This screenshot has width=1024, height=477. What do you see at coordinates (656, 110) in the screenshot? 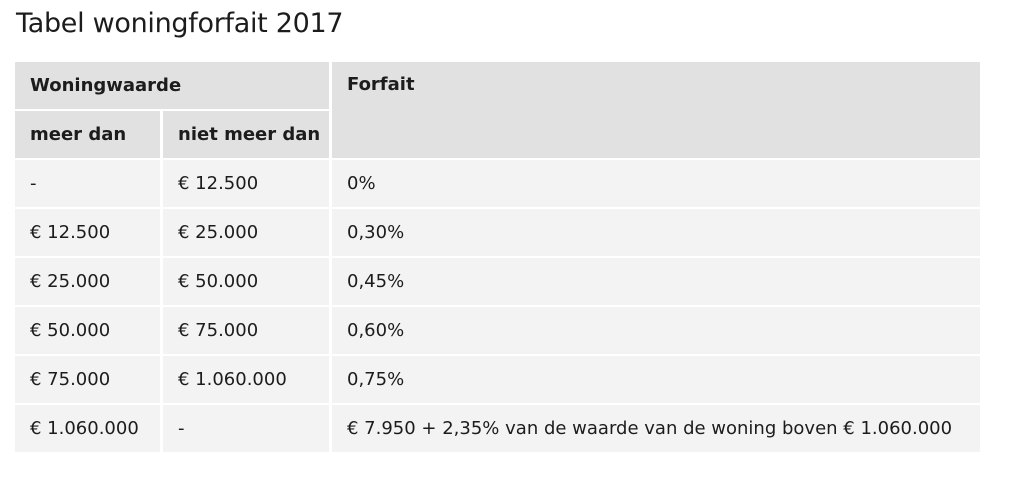
I see `header-forfait: Forfait` at bounding box center [656, 110].